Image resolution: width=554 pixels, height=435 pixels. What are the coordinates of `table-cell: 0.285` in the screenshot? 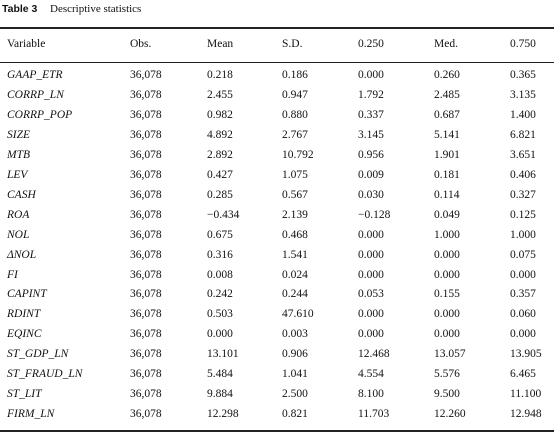 It's located at (220, 194).